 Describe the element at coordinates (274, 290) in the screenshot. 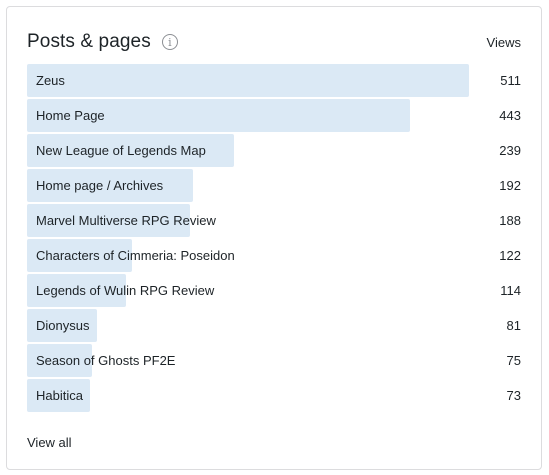

I see `list-item: Legends of Wulin RPG Review 114` at that location.